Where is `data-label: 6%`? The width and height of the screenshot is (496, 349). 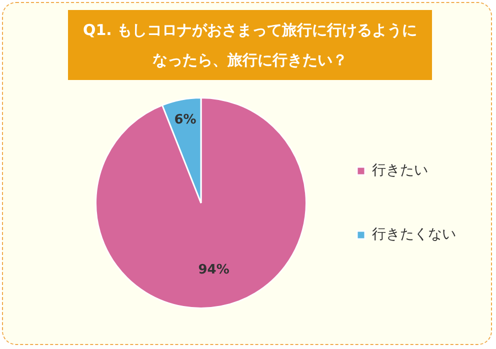
data-label: 6% is located at coordinates (185, 120).